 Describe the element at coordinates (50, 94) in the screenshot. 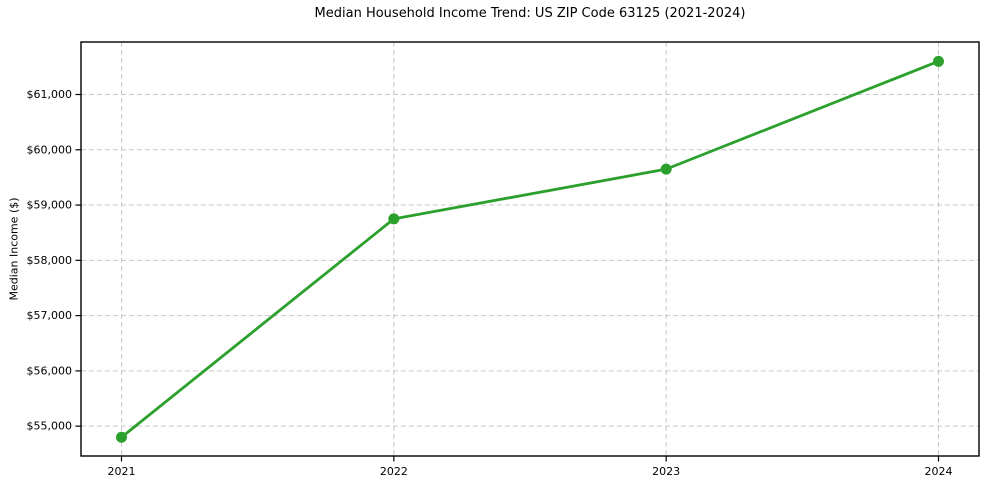

I see `y-tick-label: $61,000` at that location.